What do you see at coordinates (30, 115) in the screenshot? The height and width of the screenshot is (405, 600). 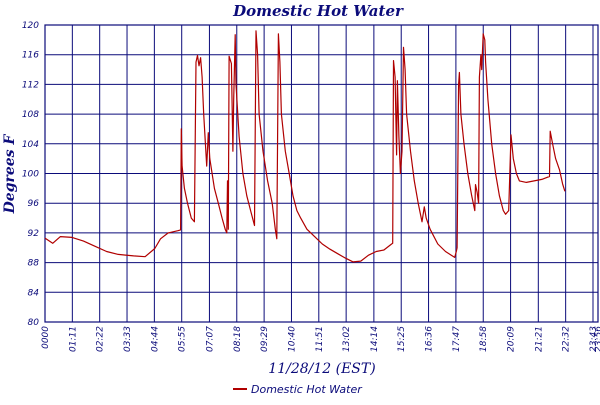 I see `y-tick-label: 108` at bounding box center [30, 115].